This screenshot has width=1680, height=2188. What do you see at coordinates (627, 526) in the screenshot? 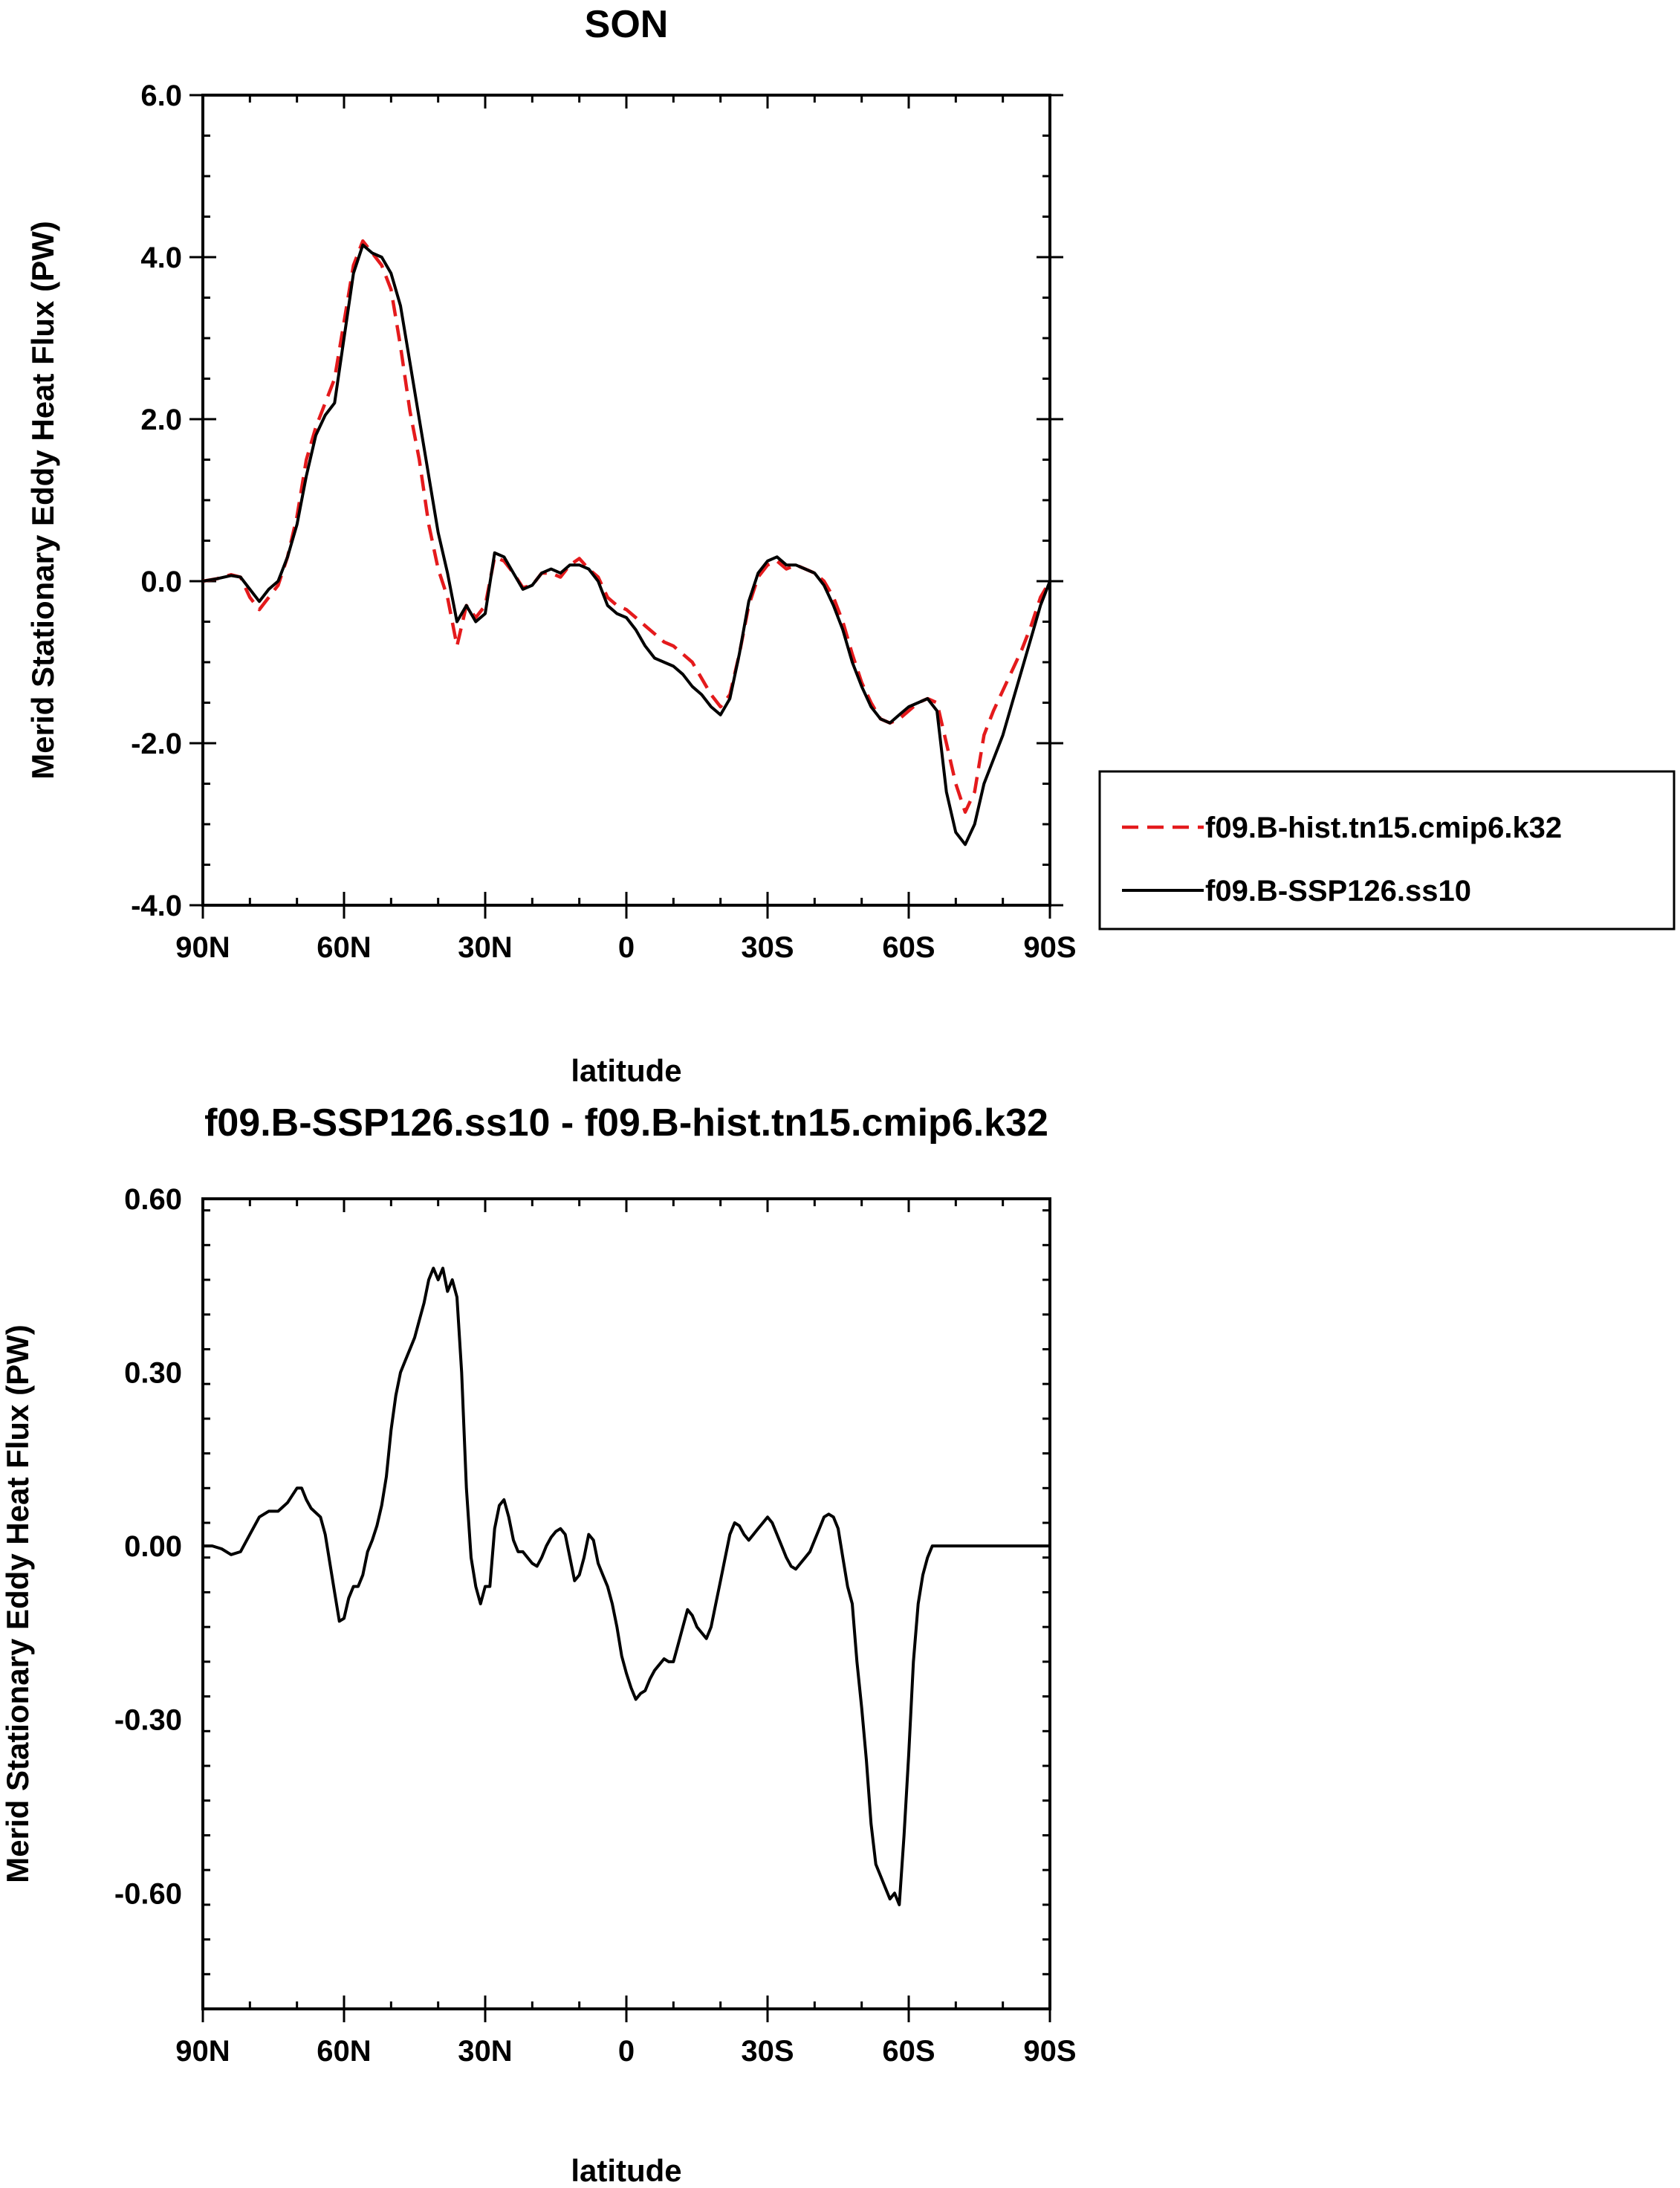
I see `series-line-hist` at bounding box center [627, 526].